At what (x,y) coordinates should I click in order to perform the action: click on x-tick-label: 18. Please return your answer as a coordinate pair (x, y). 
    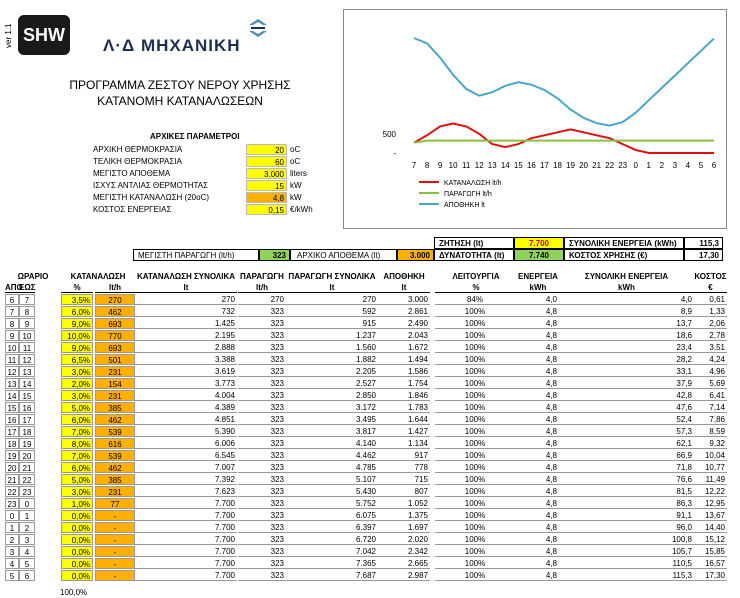
    Looking at the image, I should click on (557, 165).